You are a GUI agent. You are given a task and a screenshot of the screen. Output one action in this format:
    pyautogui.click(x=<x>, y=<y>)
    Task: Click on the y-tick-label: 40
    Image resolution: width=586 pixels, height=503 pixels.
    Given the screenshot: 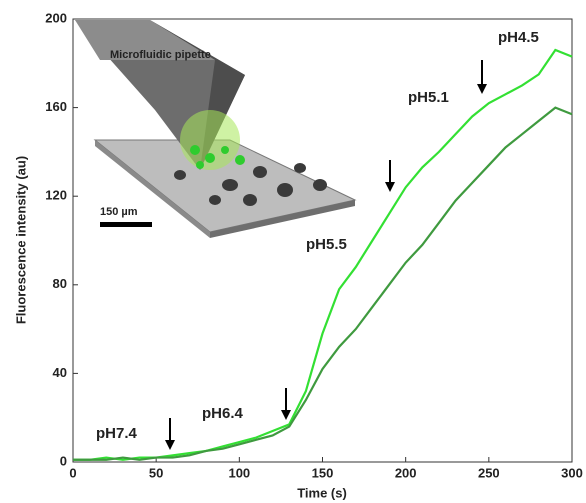 What is the action you would take?
    pyautogui.click(x=60, y=372)
    